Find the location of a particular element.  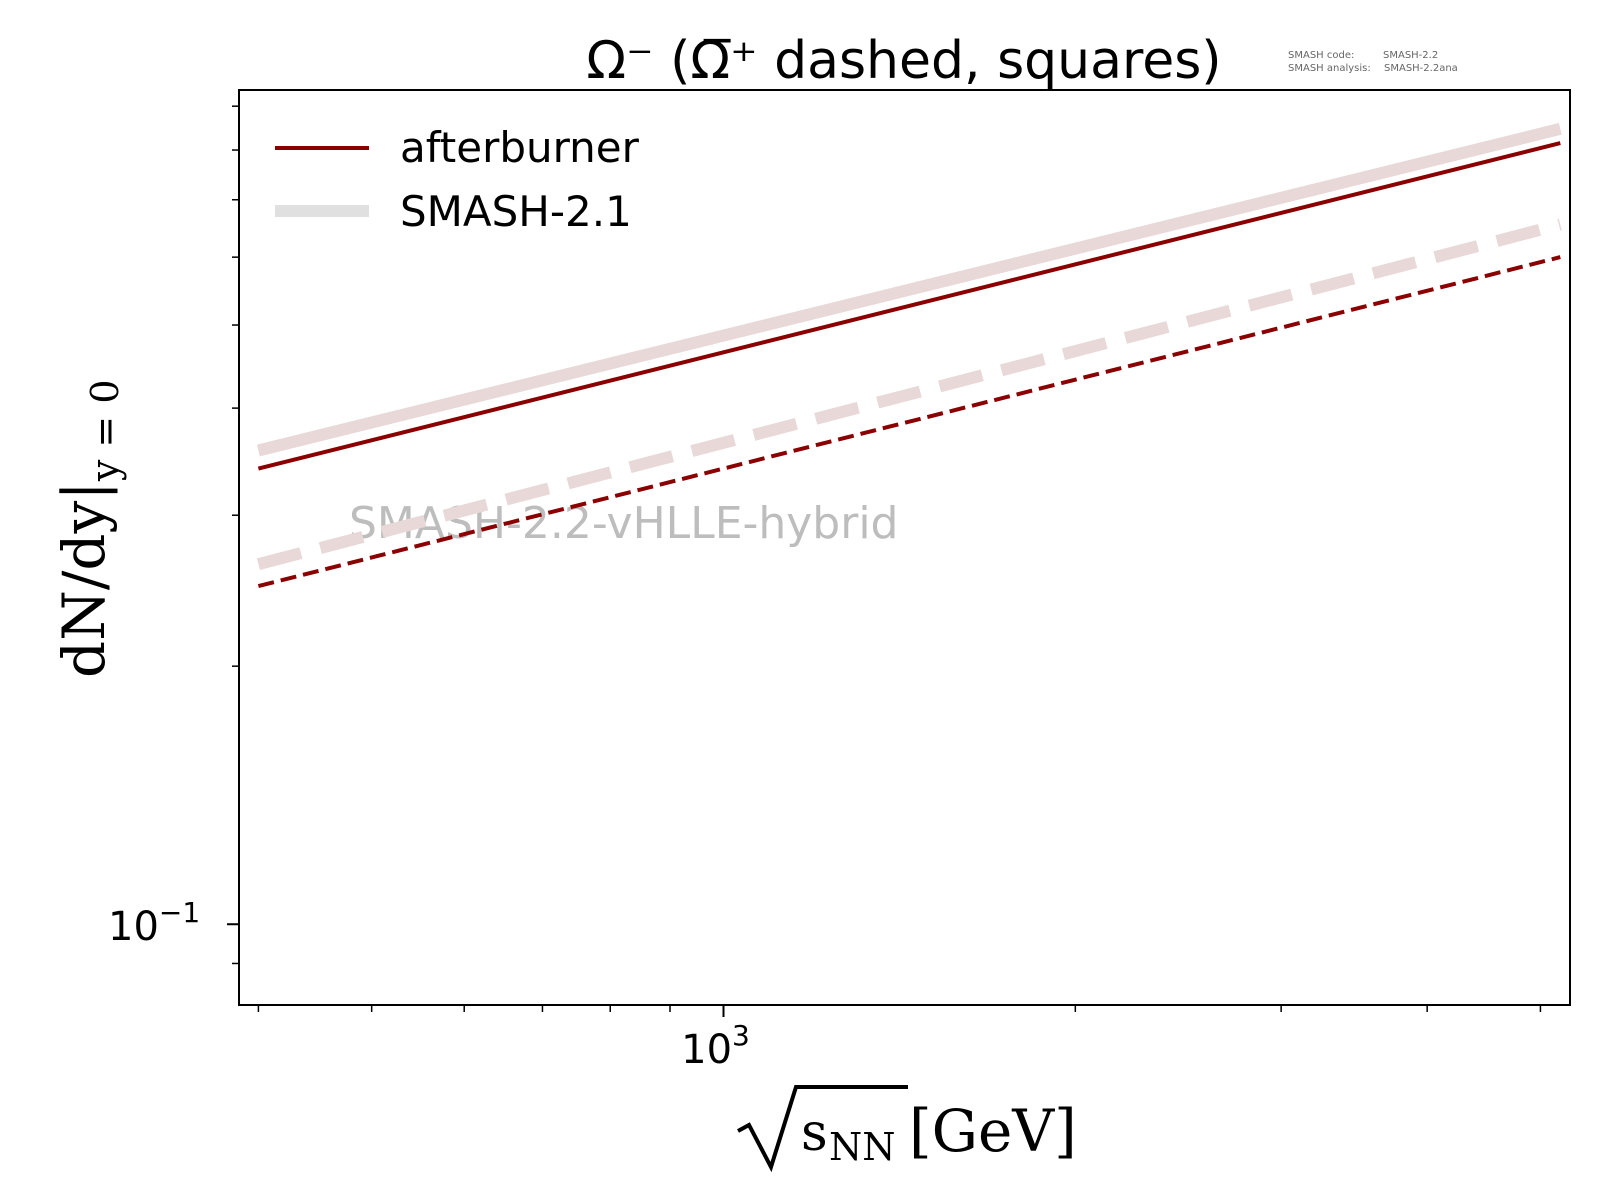

x-tick-labels: 103 is located at coordinates (715, 1046).